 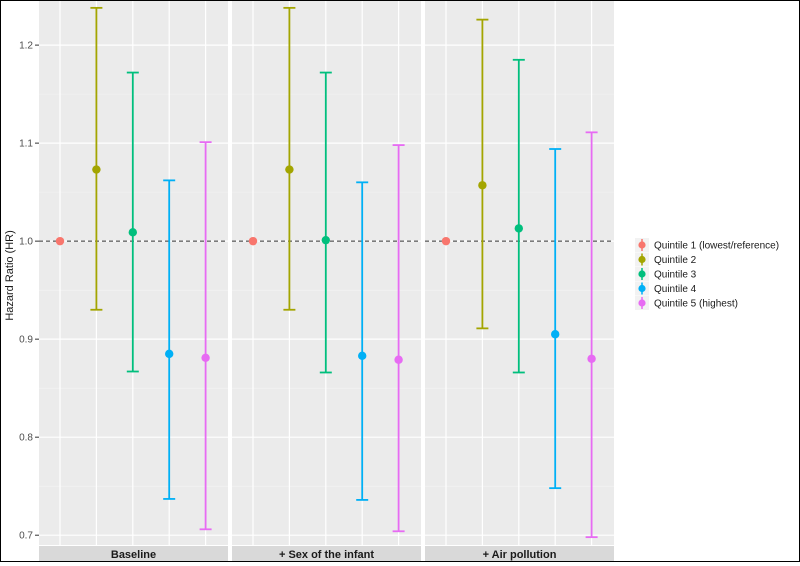 What do you see at coordinates (26, 144) in the screenshot?
I see `y-tick-label: 1.1` at bounding box center [26, 144].